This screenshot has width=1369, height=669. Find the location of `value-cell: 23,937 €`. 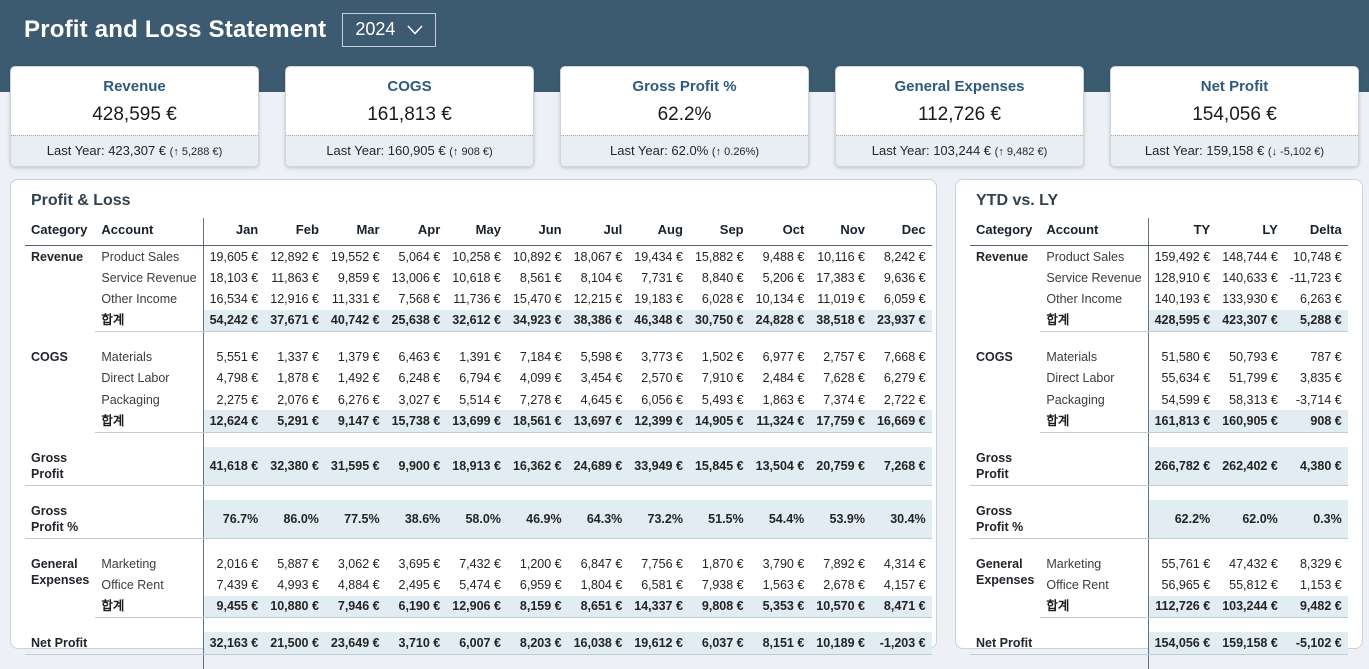

value-cell: 23,937 € is located at coordinates (901, 320).